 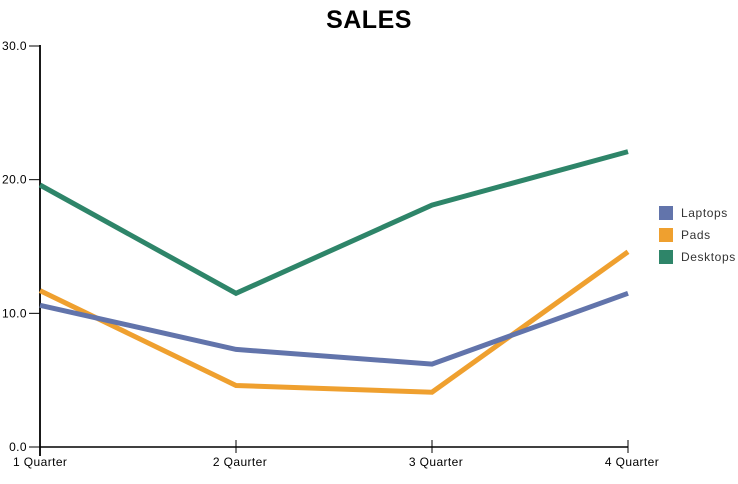 I want to click on y-axis-tick-label: 20.0, so click(x=14, y=180).